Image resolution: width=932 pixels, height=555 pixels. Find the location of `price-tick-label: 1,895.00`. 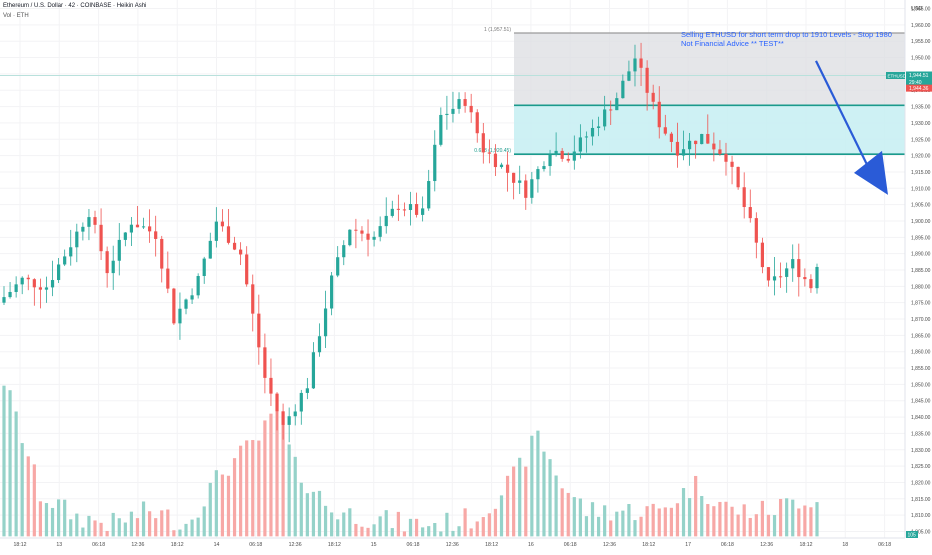

price-tick-label: 1,895.00 is located at coordinates (921, 238).